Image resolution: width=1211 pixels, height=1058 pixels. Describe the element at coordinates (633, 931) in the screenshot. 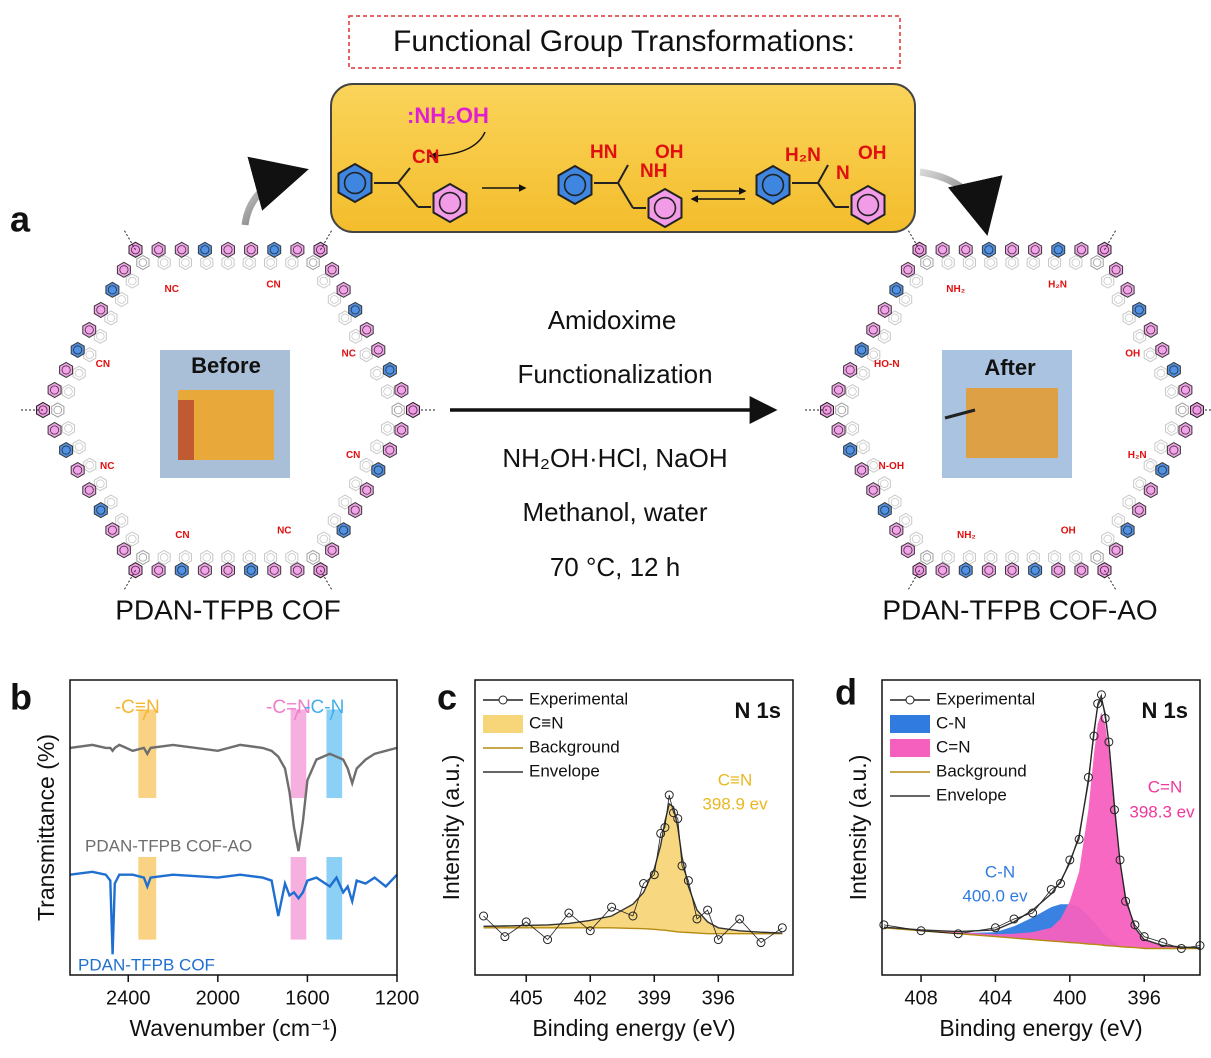

I see `background-line` at that location.